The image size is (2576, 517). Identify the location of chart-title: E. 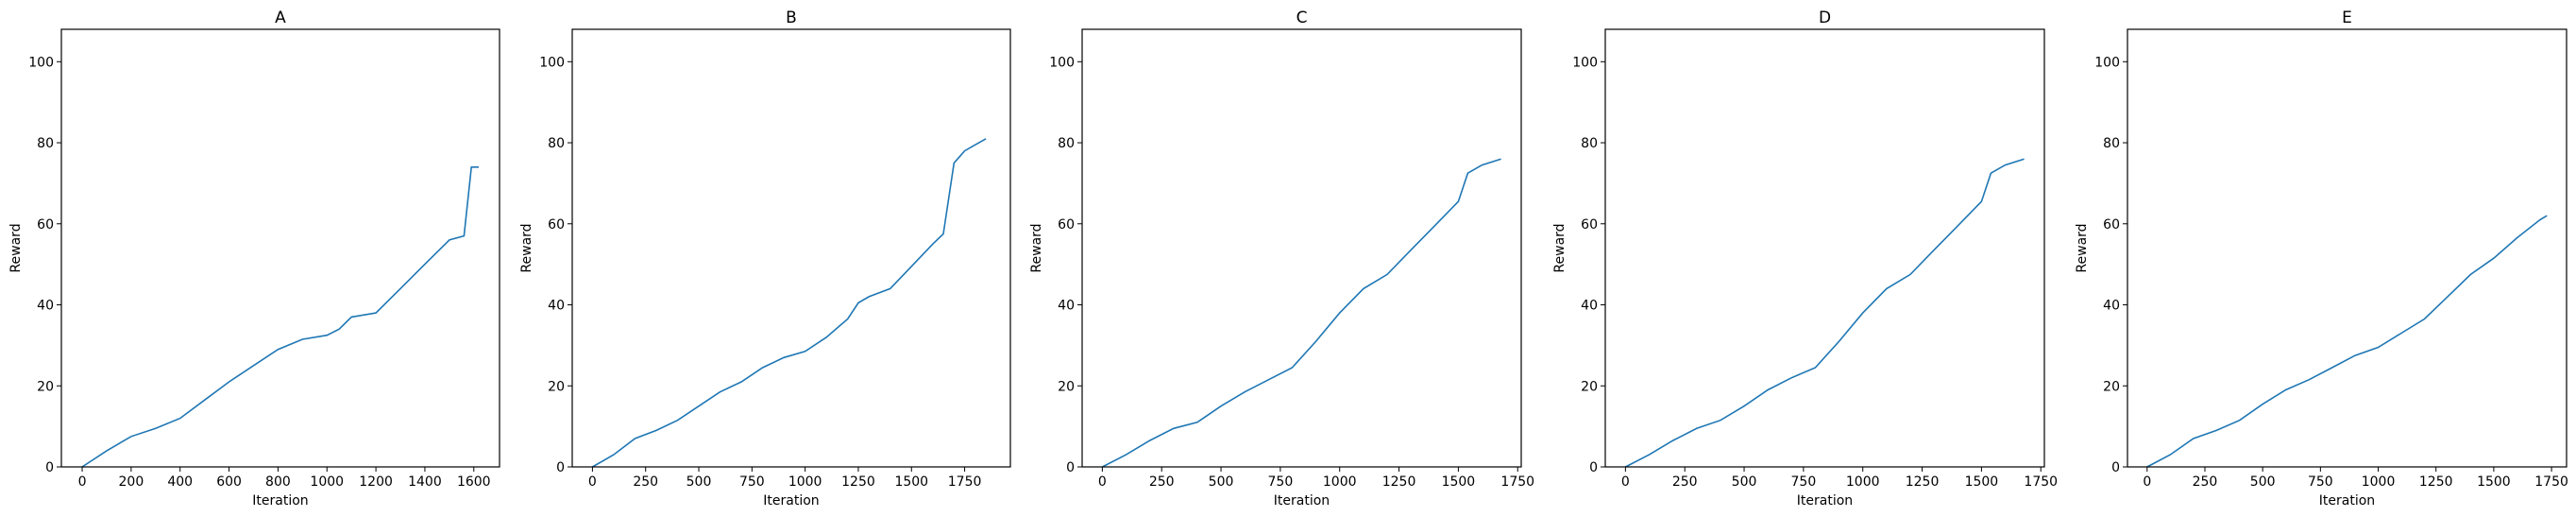
(2347, 18).